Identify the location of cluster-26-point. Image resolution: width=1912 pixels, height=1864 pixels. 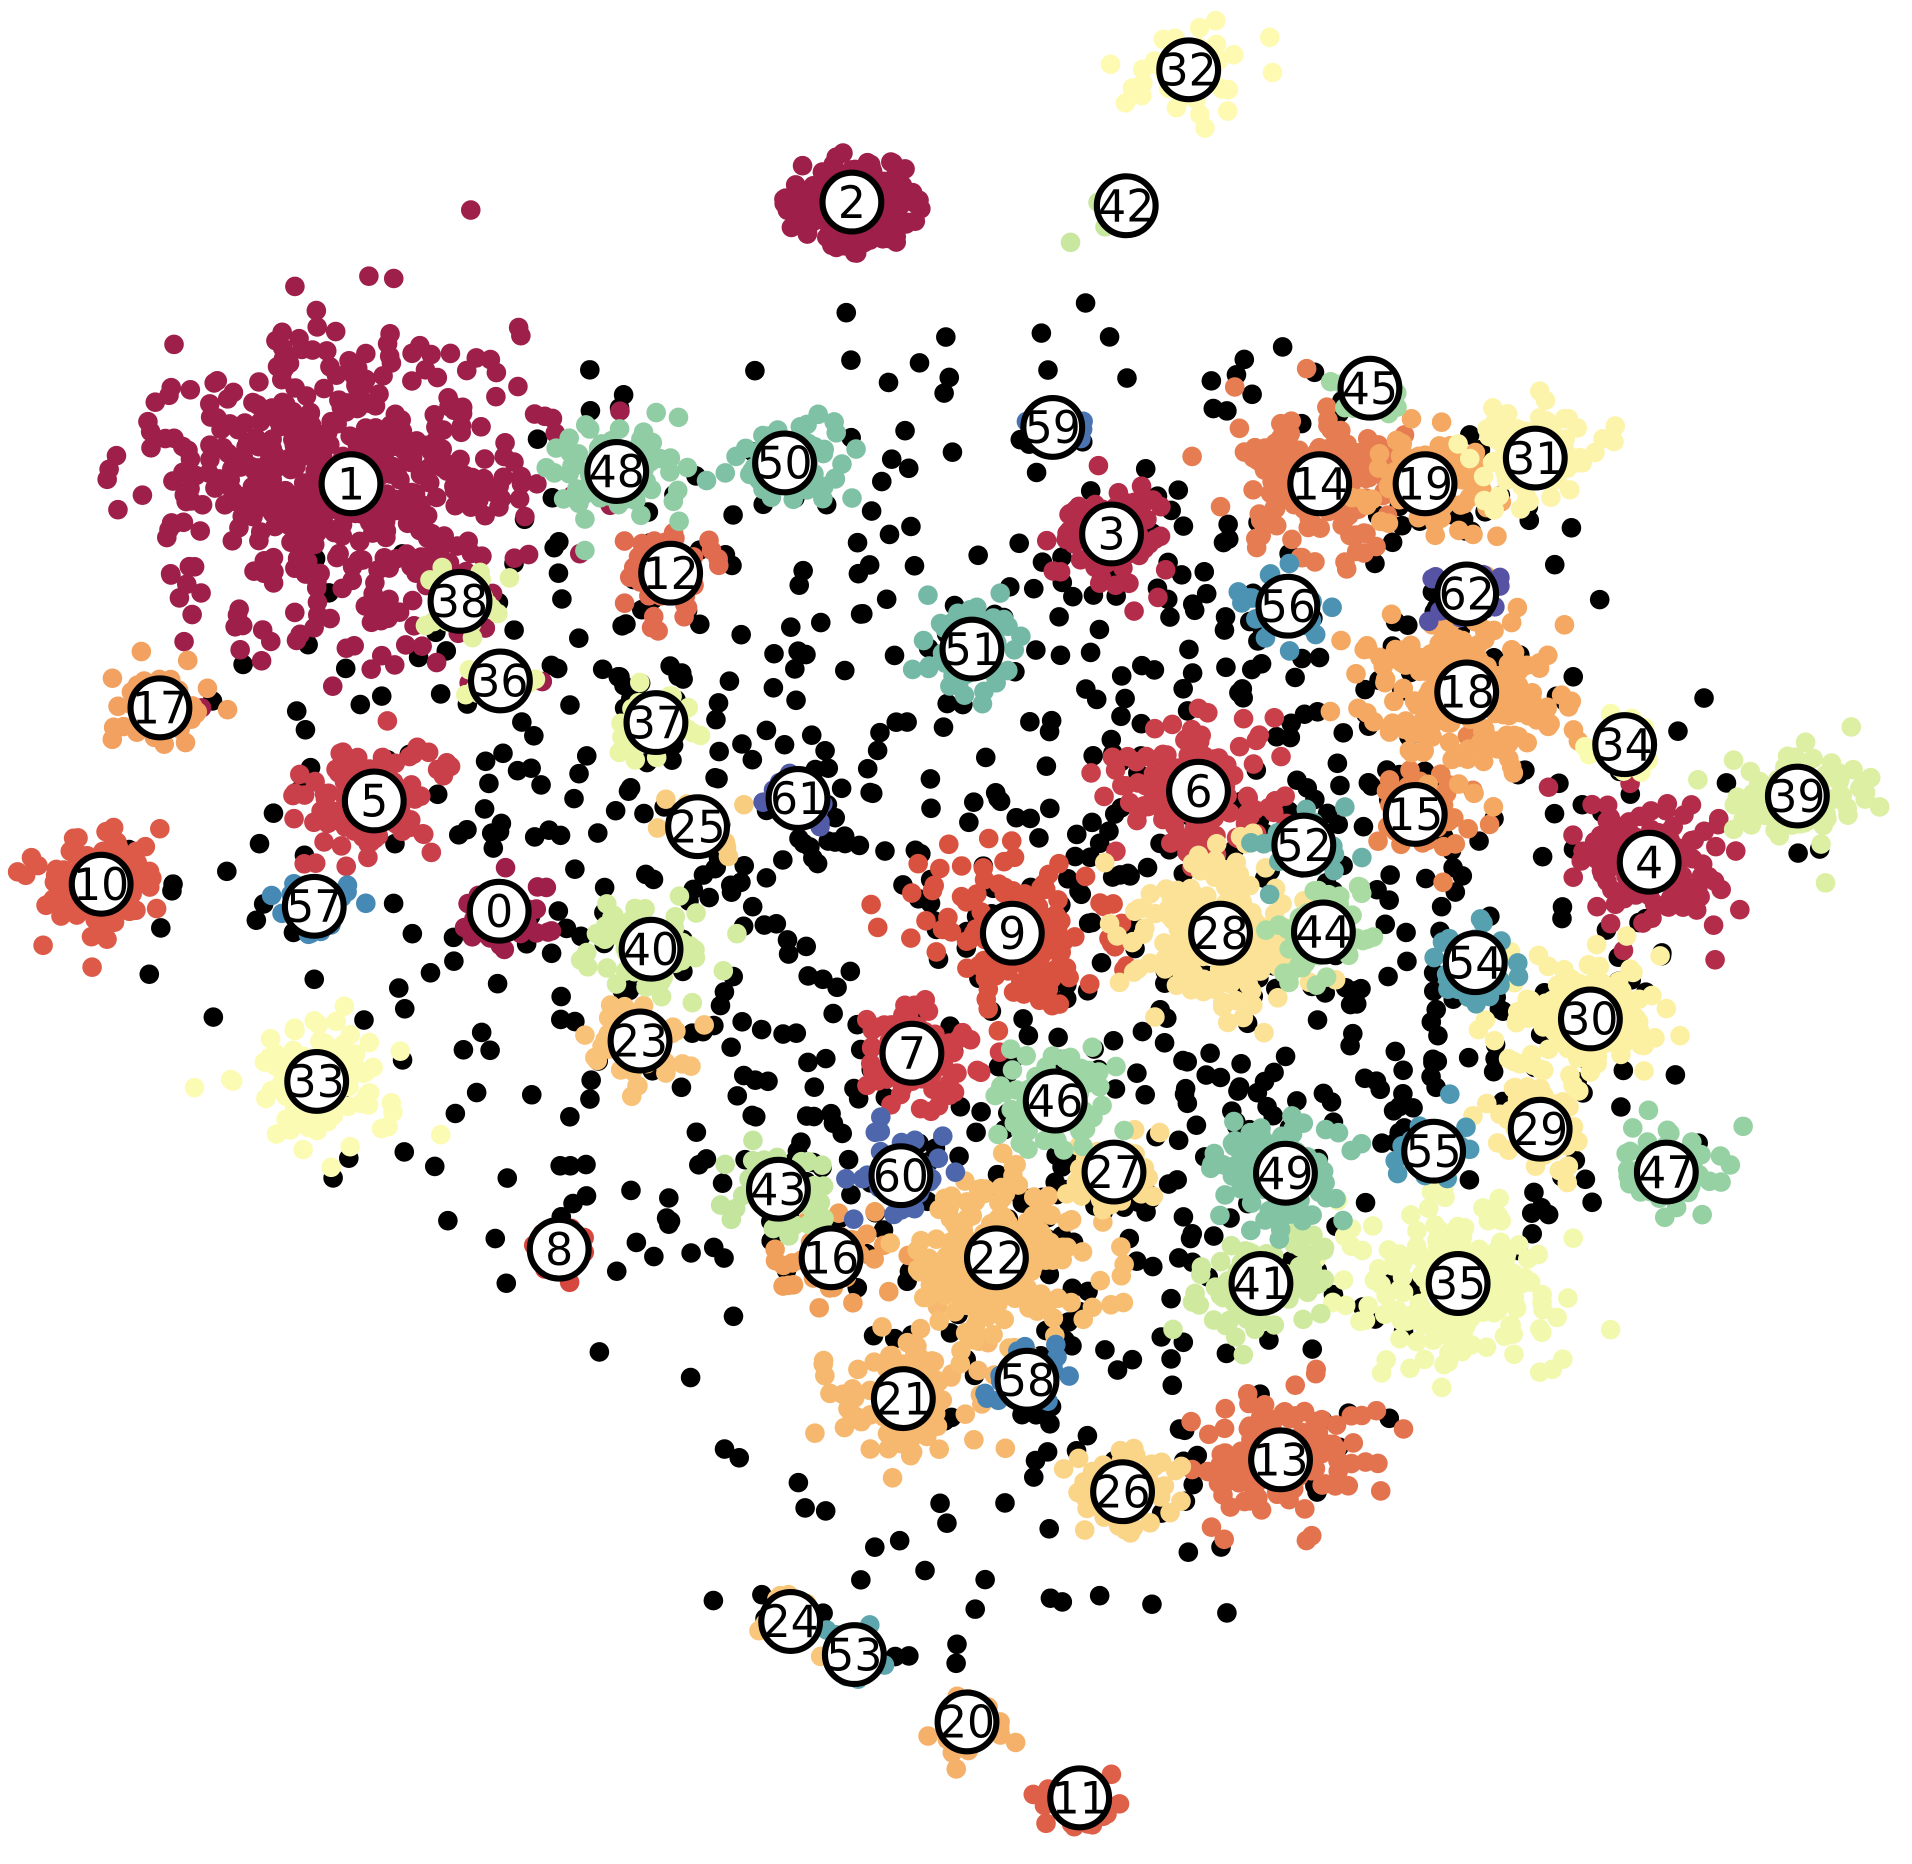
(1164, 1486).